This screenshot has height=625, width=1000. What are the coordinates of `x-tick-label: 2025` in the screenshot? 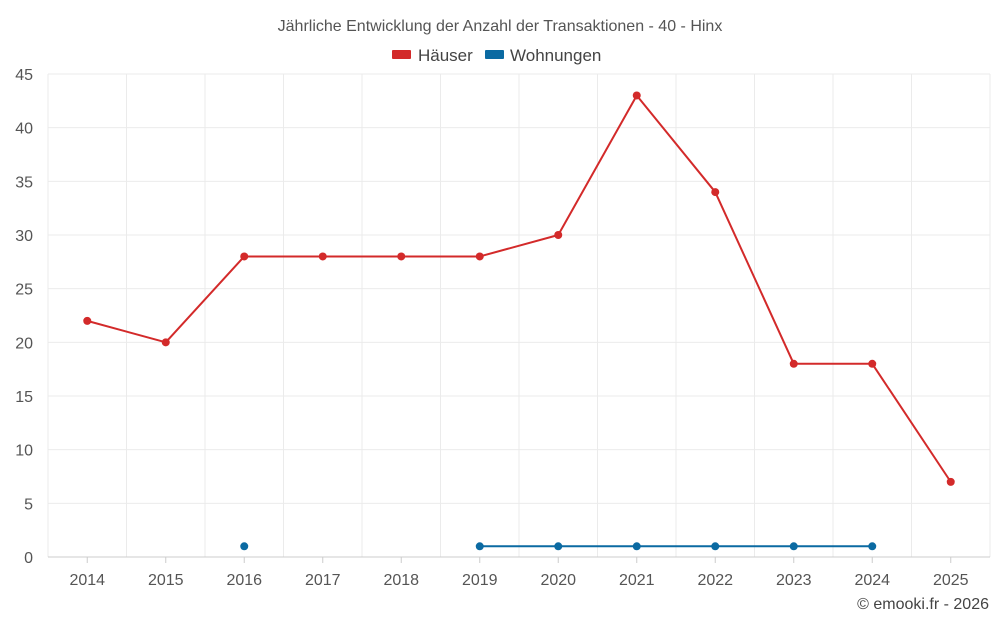 It's located at (951, 580).